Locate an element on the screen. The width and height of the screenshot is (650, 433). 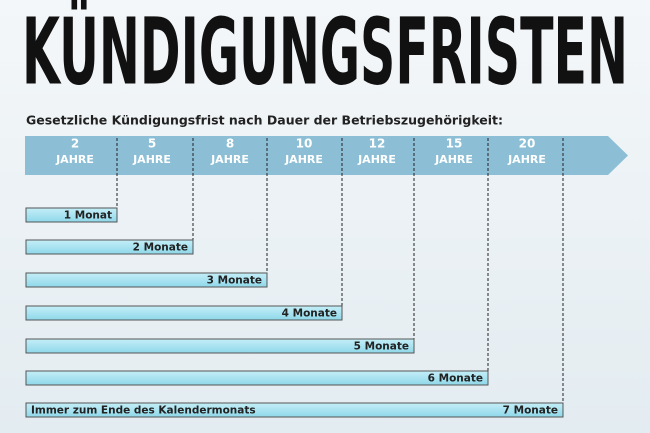
notice-label: 4 Monate is located at coordinates (309, 314).